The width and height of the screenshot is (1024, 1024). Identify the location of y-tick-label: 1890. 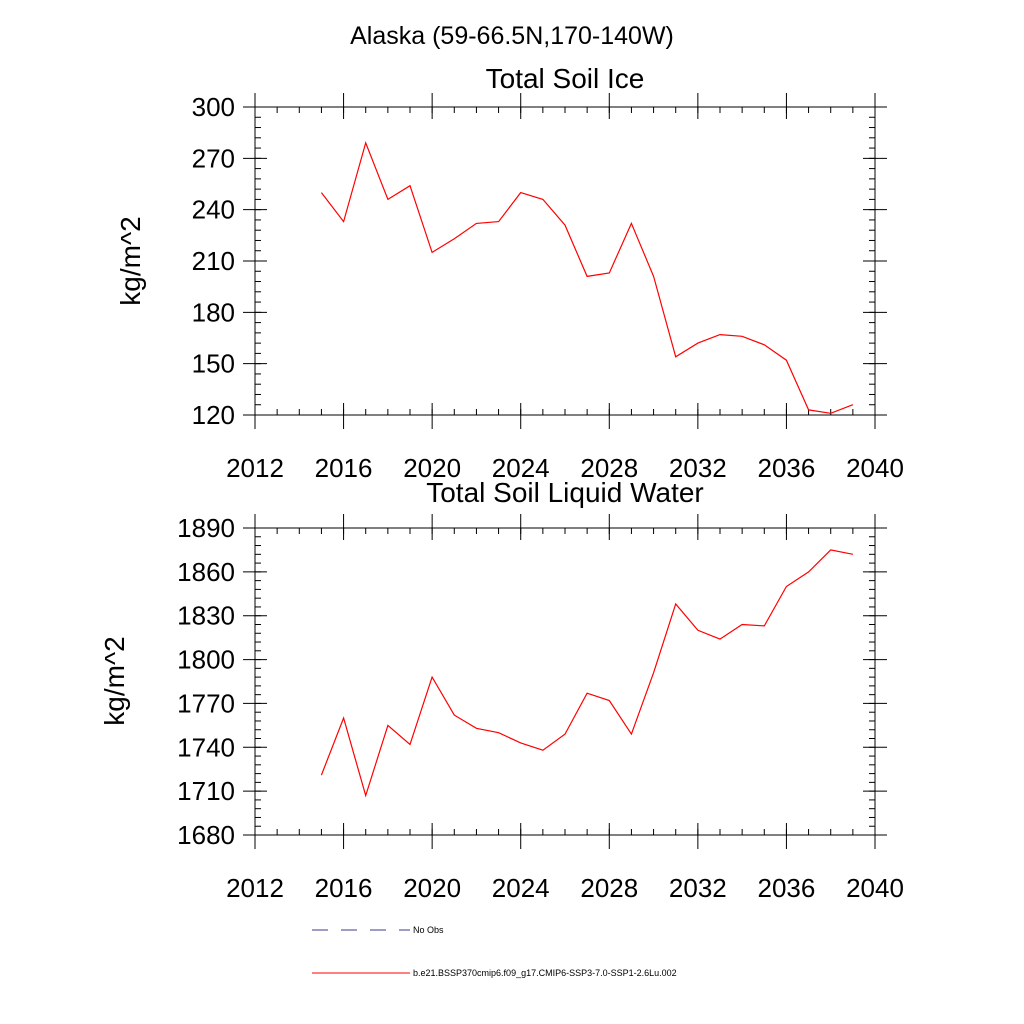
(206, 528).